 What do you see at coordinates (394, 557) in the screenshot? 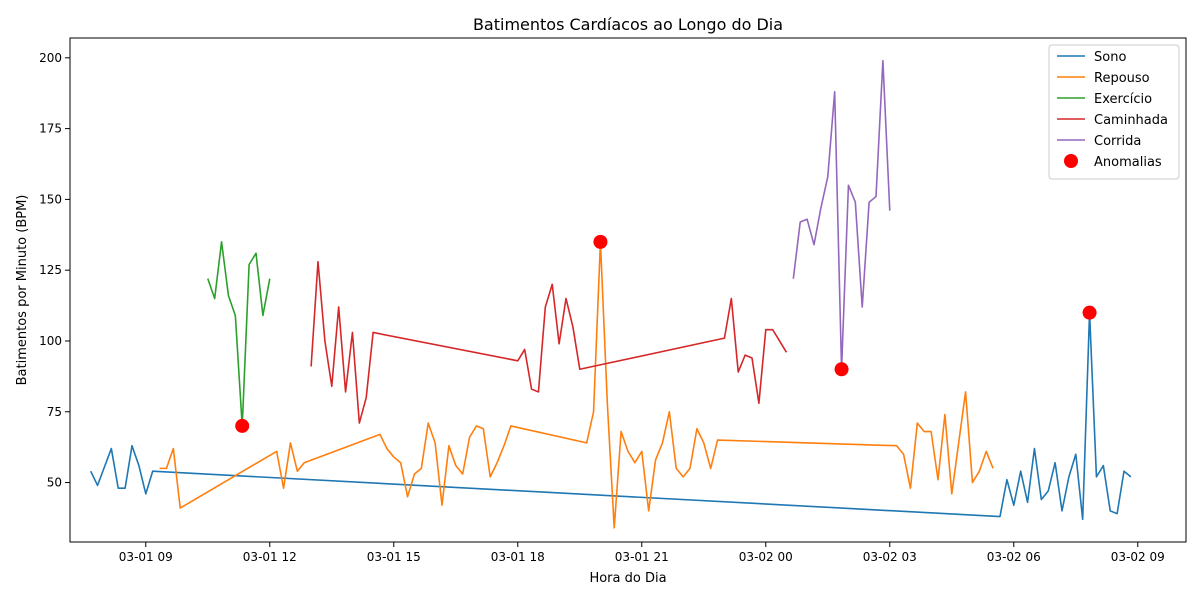
I see `x-tick-label-2: 03-01 15` at bounding box center [394, 557].